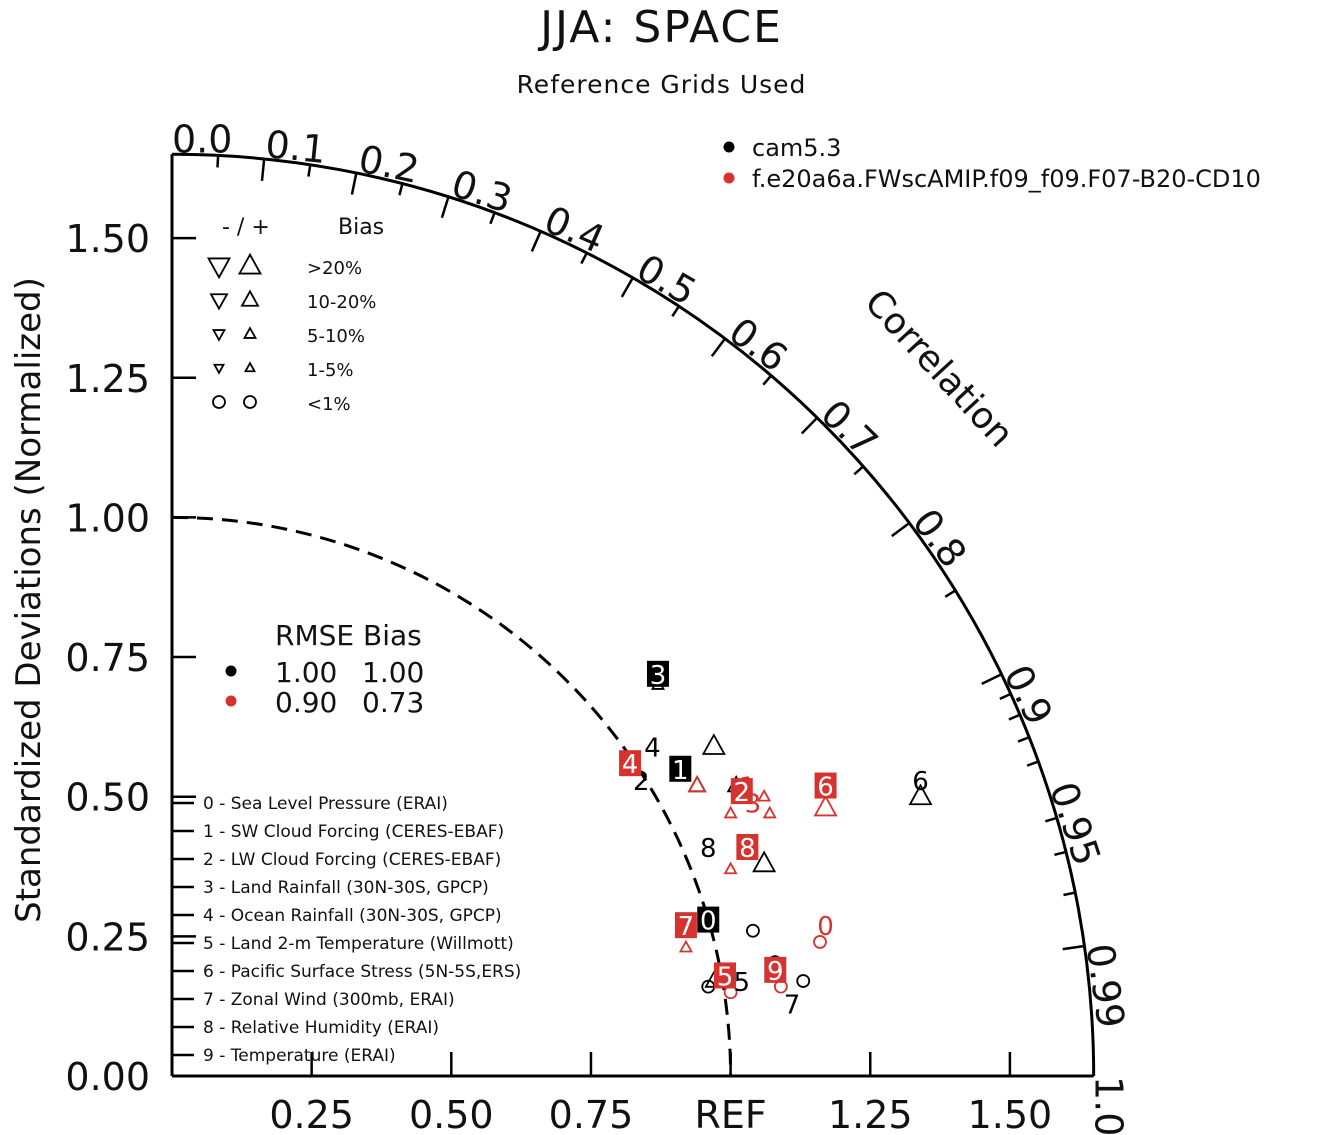 This screenshot has height=1135, width=1323. Describe the element at coordinates (352, 860) in the screenshot. I see `variable-legend-item: 2 - LW Cloud Forcing (CERES-EBAF)` at that location.